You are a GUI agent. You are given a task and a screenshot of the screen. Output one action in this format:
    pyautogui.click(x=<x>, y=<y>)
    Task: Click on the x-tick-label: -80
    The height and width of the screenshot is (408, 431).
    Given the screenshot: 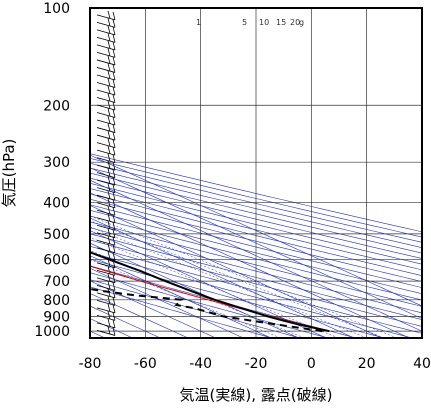 What is the action you would take?
    pyautogui.click(x=90, y=364)
    